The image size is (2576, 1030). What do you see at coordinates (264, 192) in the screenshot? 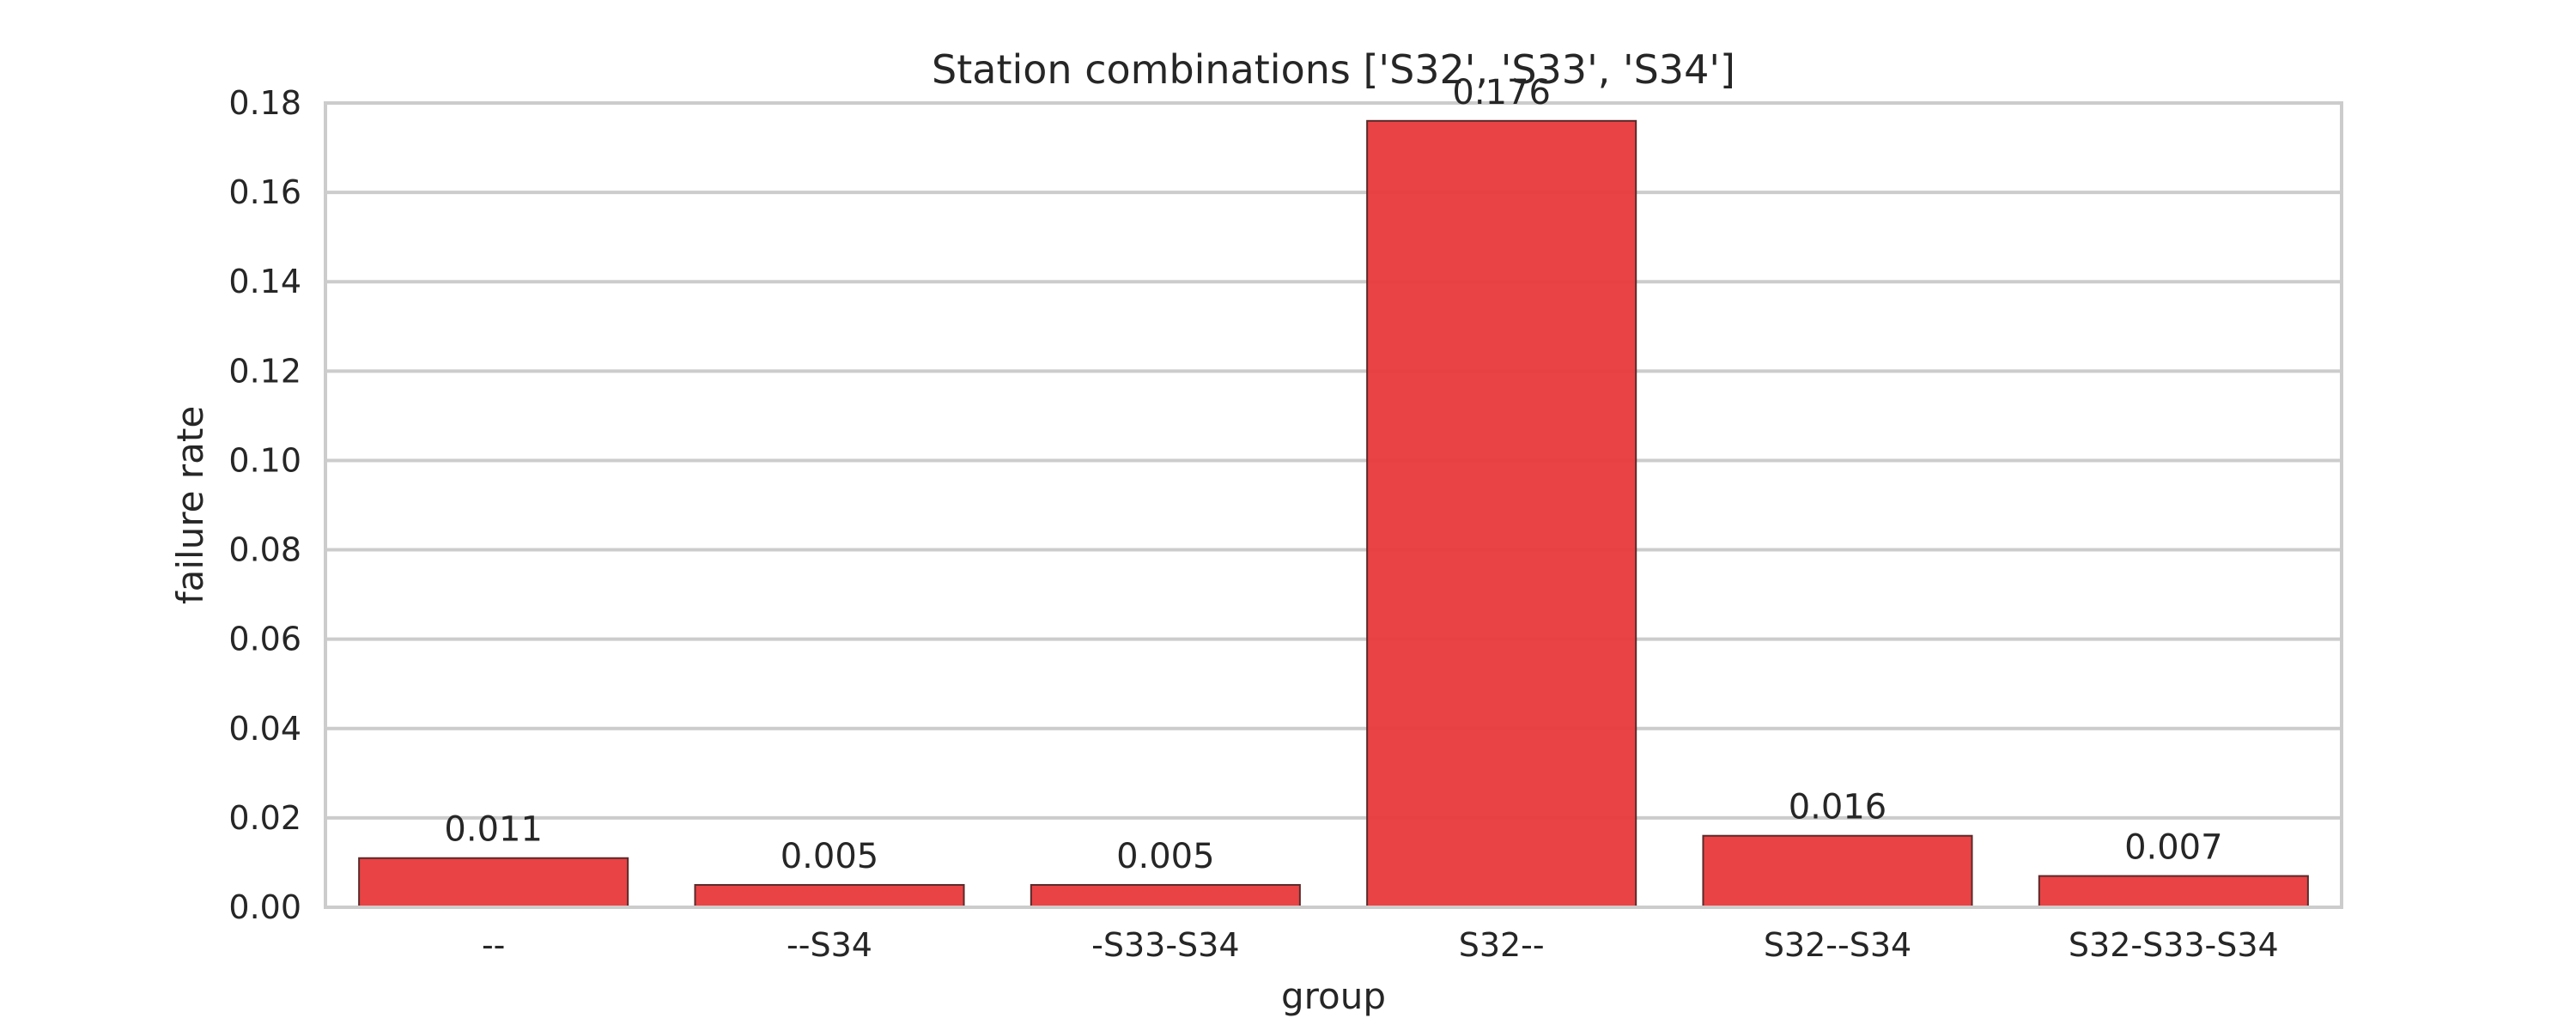
I see `y-tick-label: 0.16` at bounding box center [264, 192].